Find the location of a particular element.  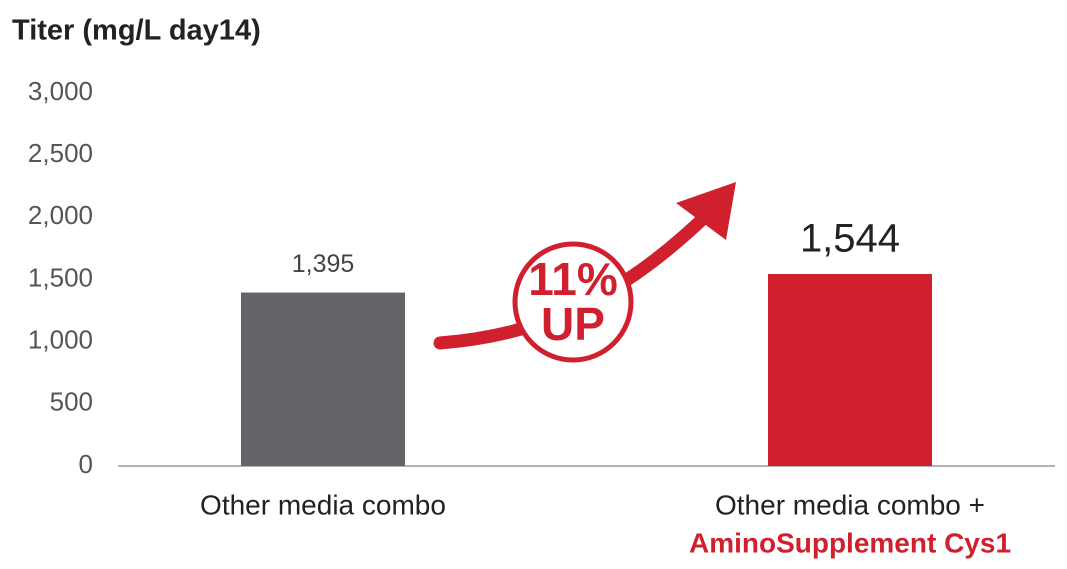

y-tick-label: 2,000 is located at coordinates (60, 215).